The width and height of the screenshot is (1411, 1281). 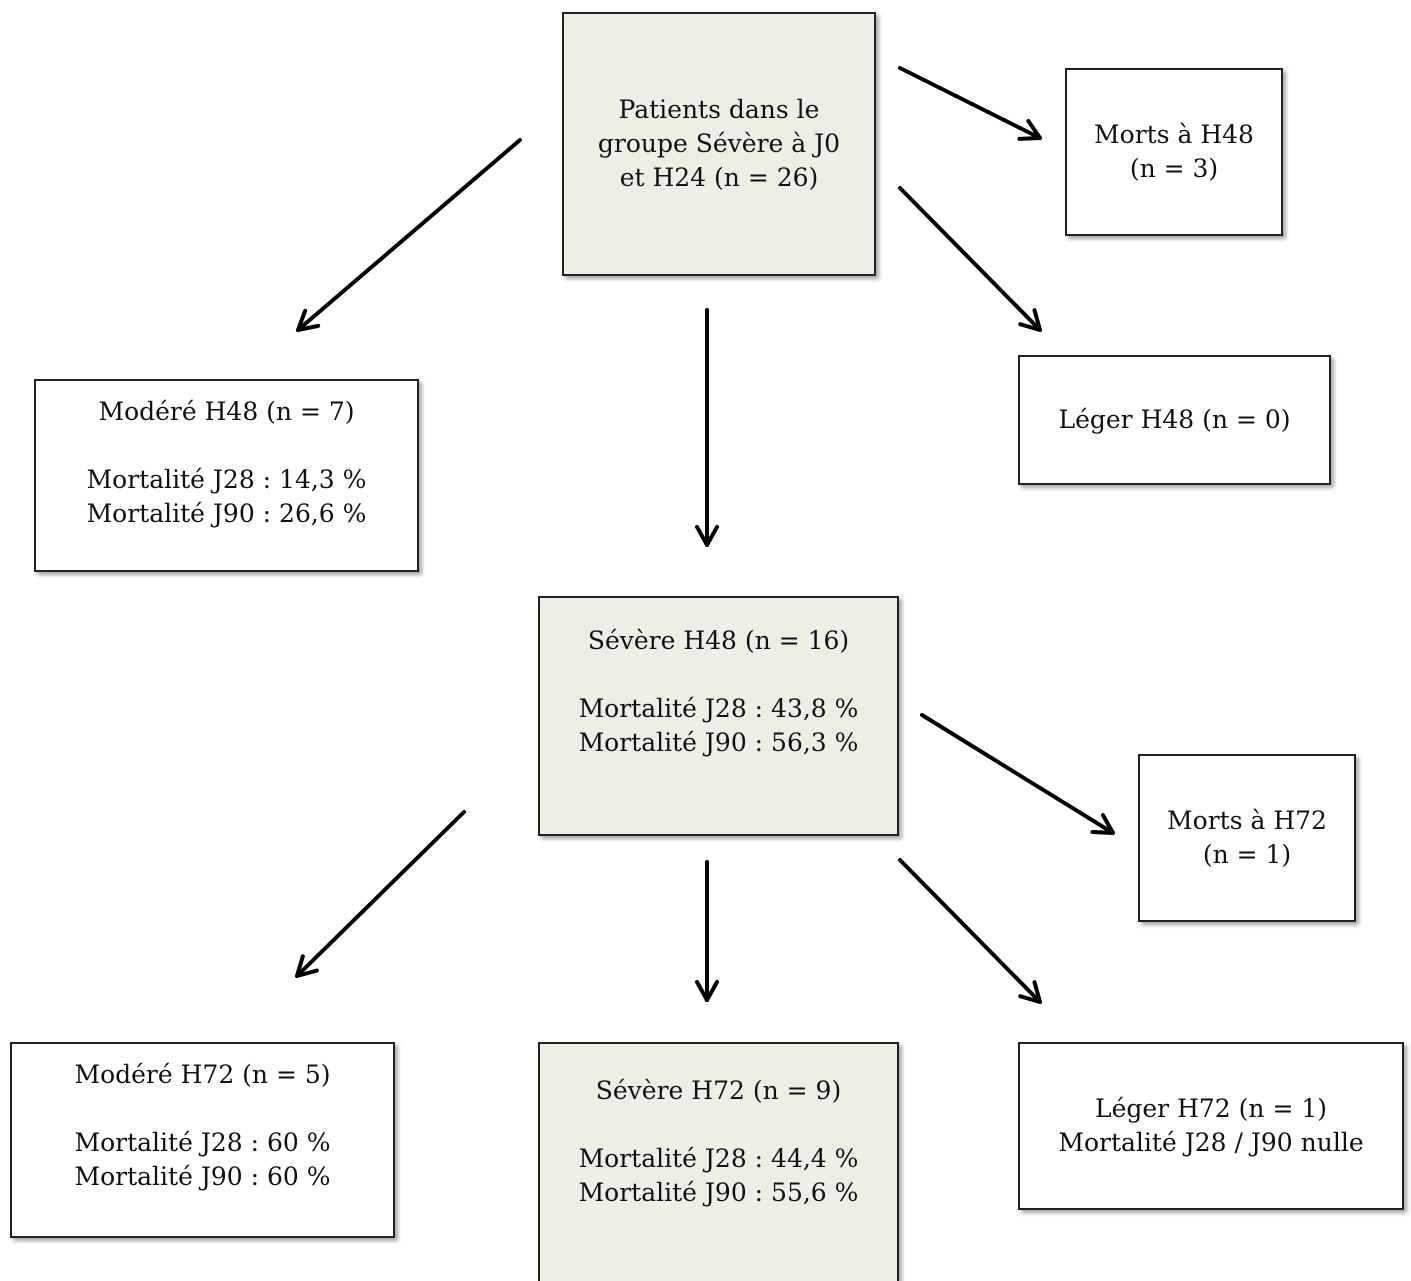 What do you see at coordinates (226, 513) in the screenshot?
I see `node-modere-h48-mortality-j90: Mortalité J90 : 26,6 %` at bounding box center [226, 513].